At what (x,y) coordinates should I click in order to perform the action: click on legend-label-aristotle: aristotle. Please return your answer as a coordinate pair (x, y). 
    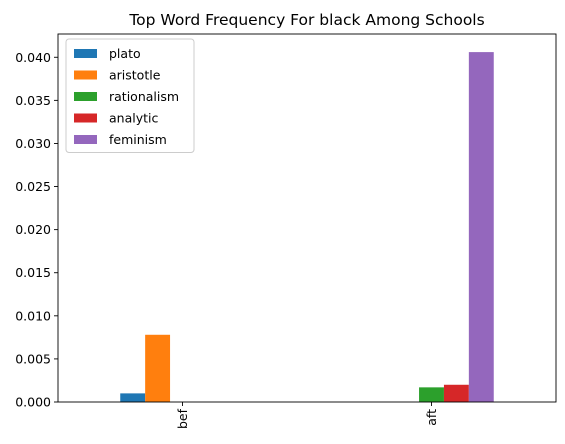
    Looking at the image, I should click on (135, 75).